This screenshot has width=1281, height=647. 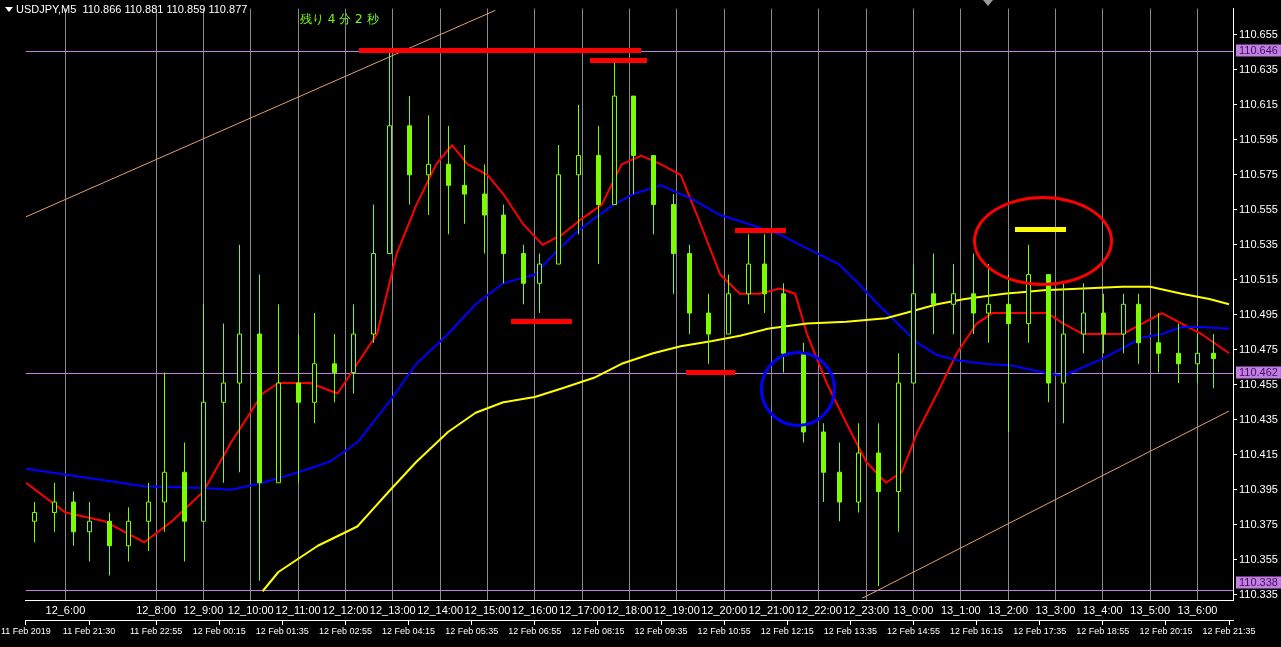 I want to click on y-tick-label: 110.595, so click(x=1258, y=138).